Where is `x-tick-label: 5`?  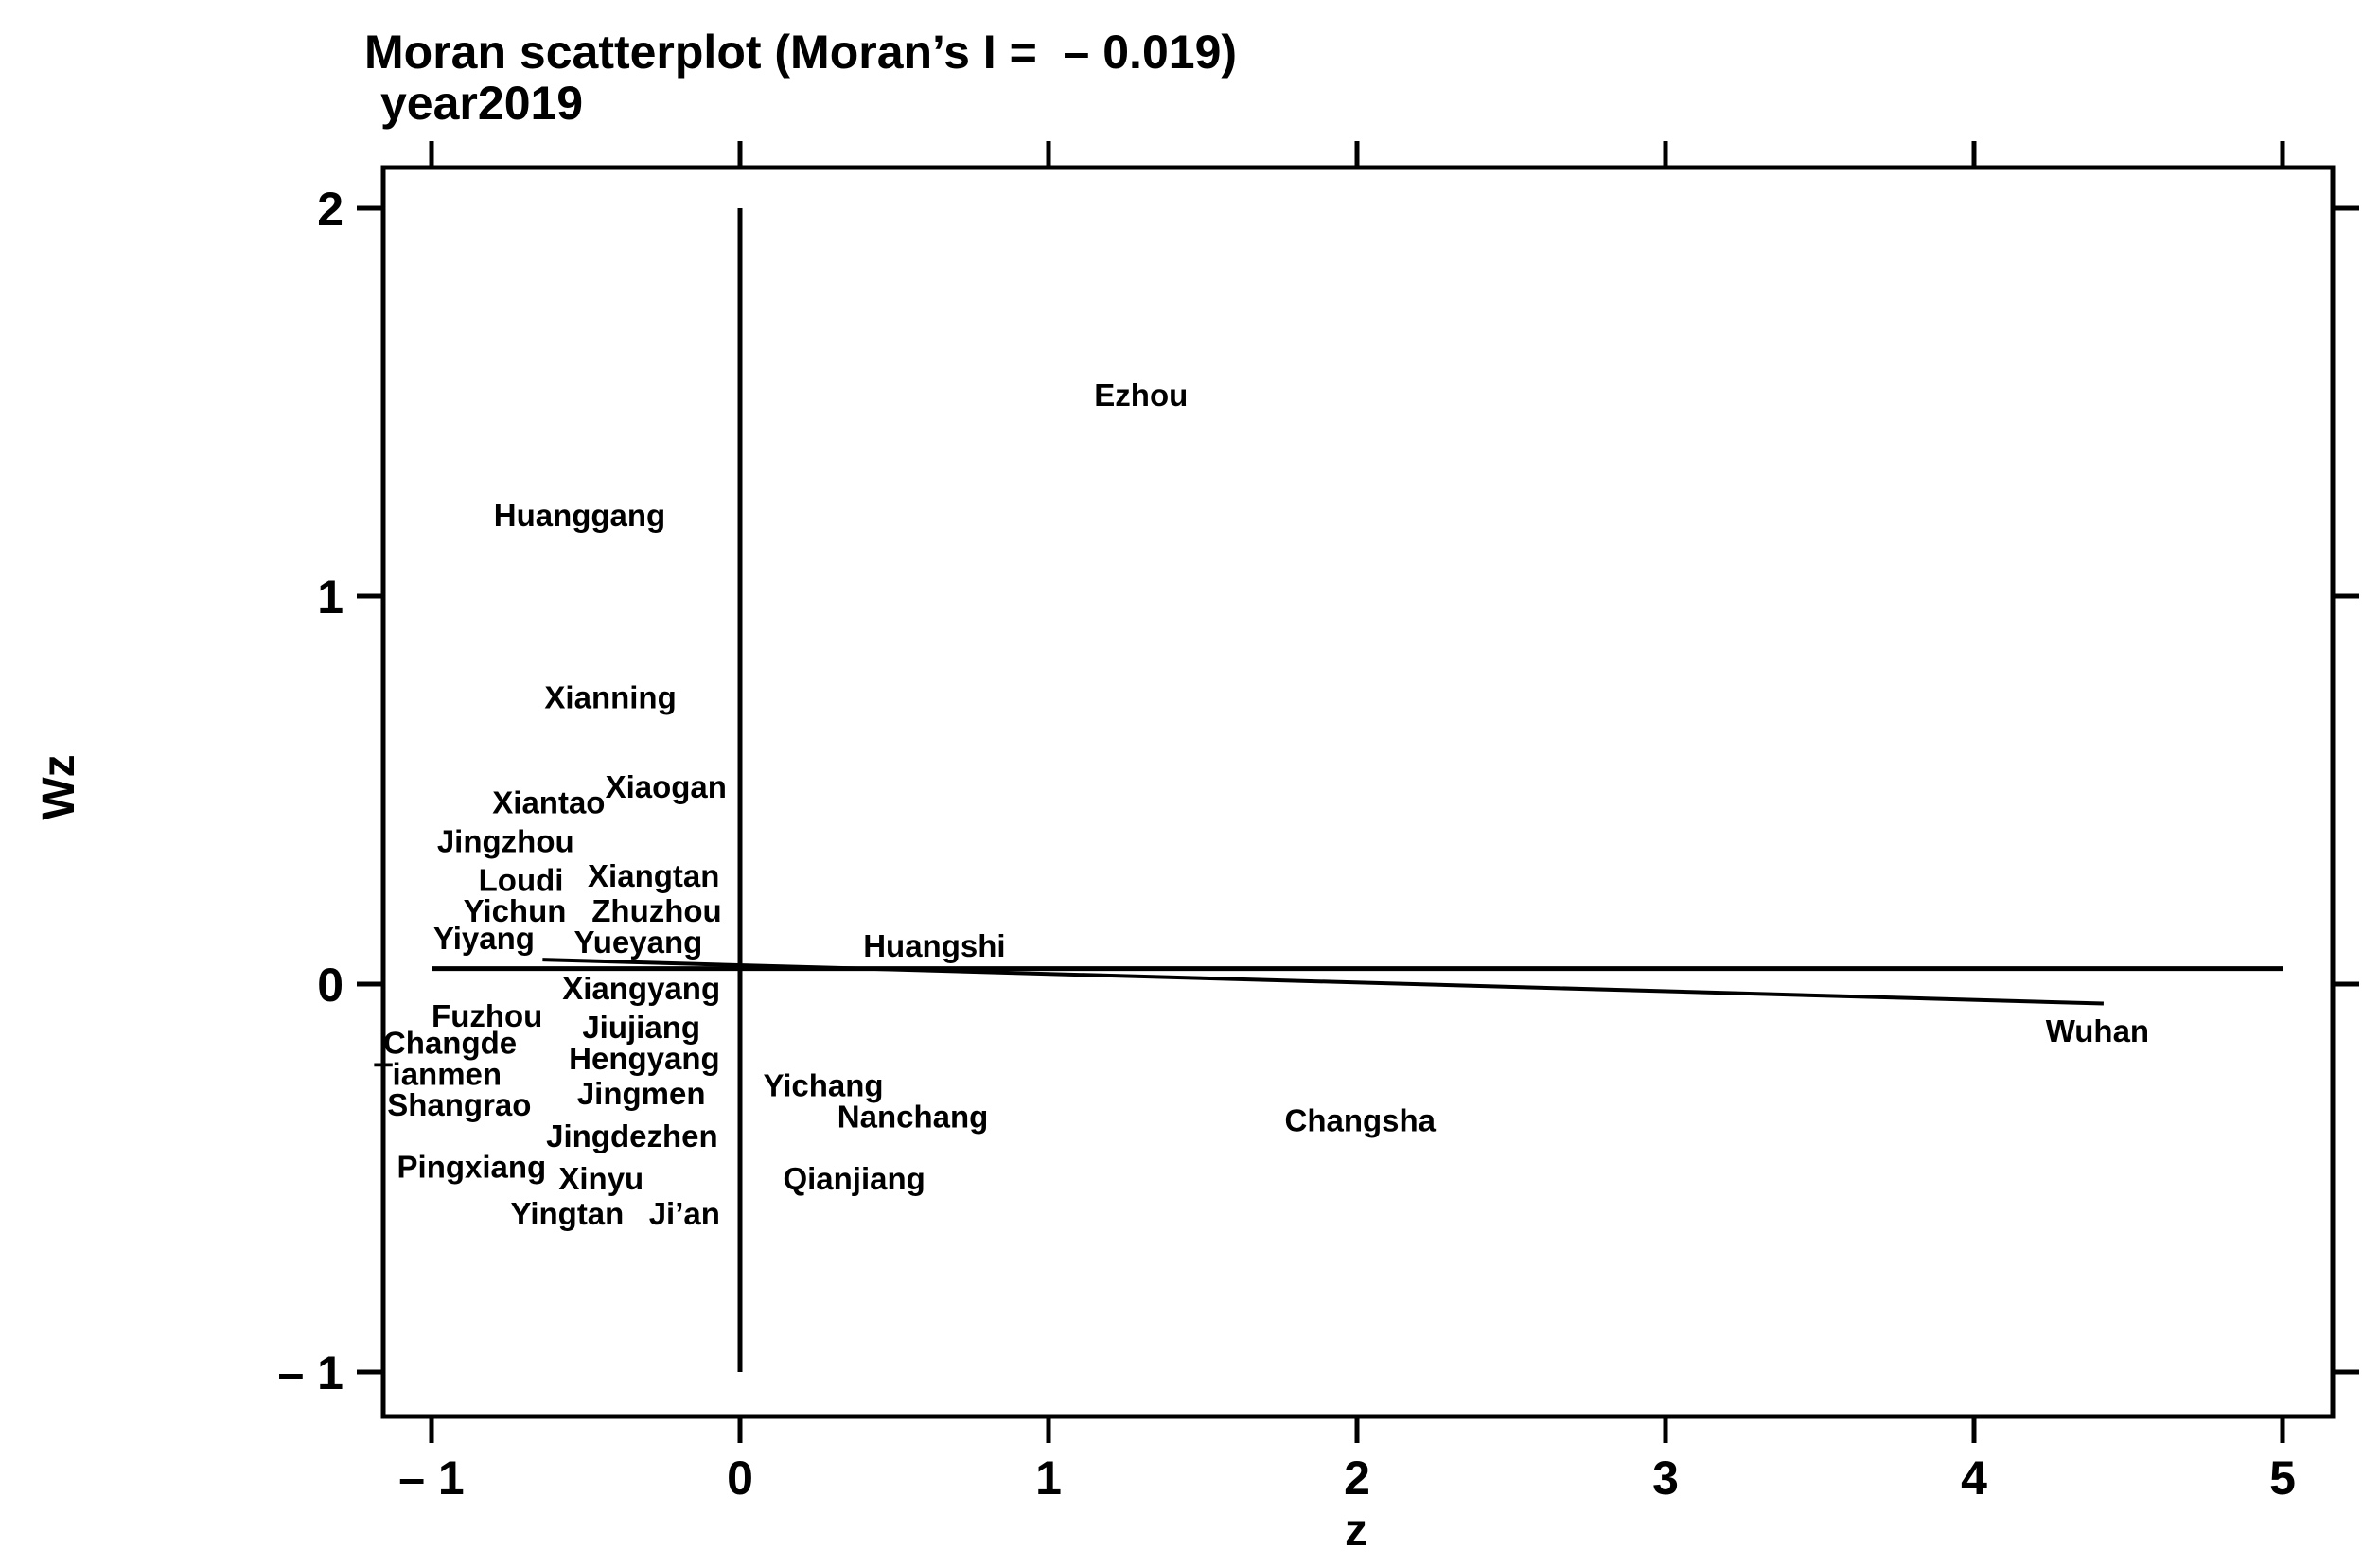 x-tick-label: 5 is located at coordinates (2282, 1478).